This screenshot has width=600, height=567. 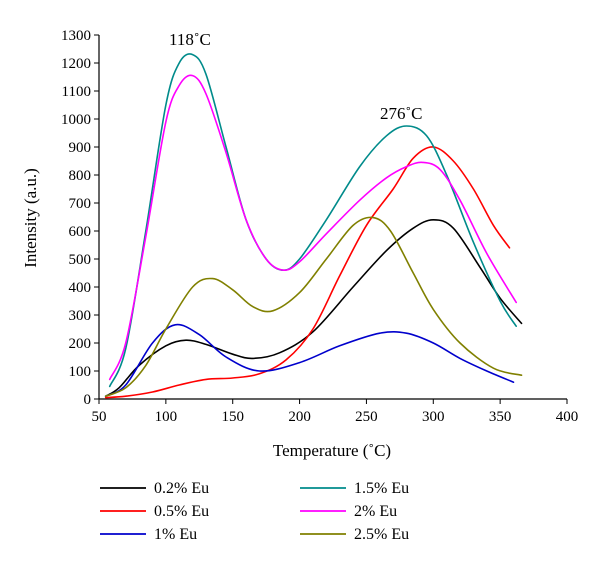 I want to click on legend-item: 0.5% Eu, so click(x=154, y=511).